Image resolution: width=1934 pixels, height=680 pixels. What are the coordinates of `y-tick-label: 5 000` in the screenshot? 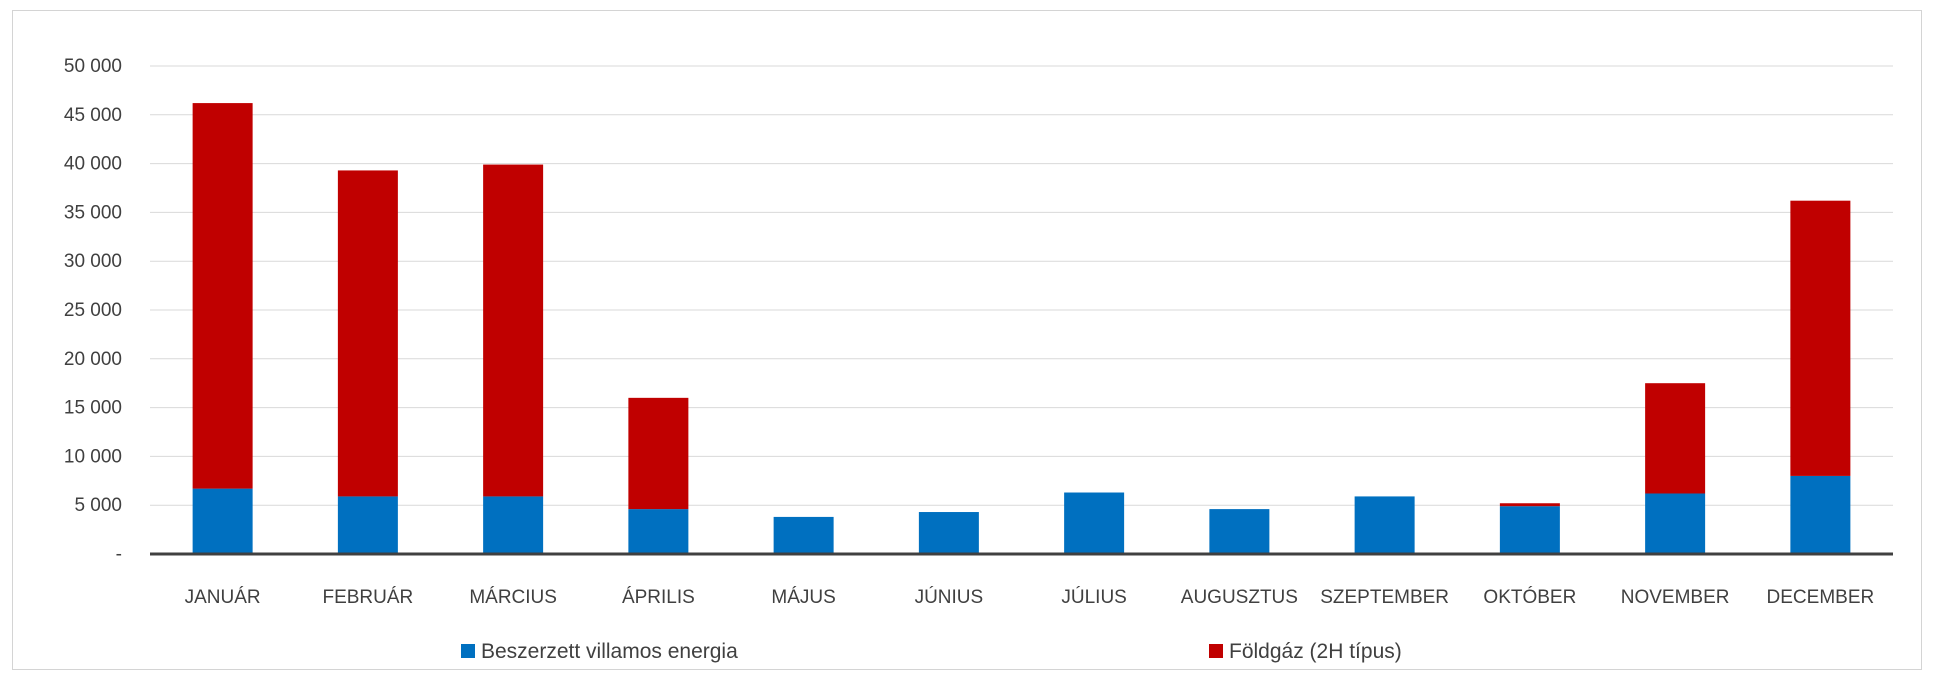 It's located at (98, 505).